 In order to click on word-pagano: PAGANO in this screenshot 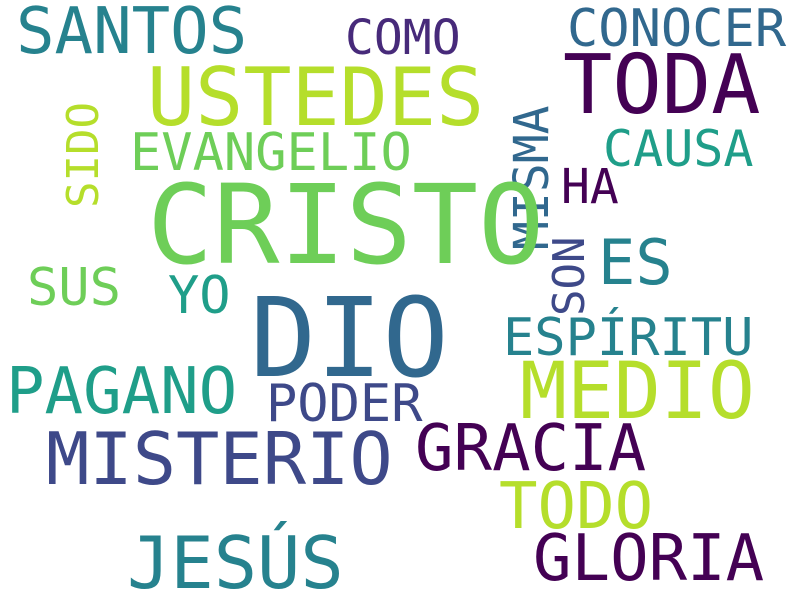, I will do `click(122, 392)`.